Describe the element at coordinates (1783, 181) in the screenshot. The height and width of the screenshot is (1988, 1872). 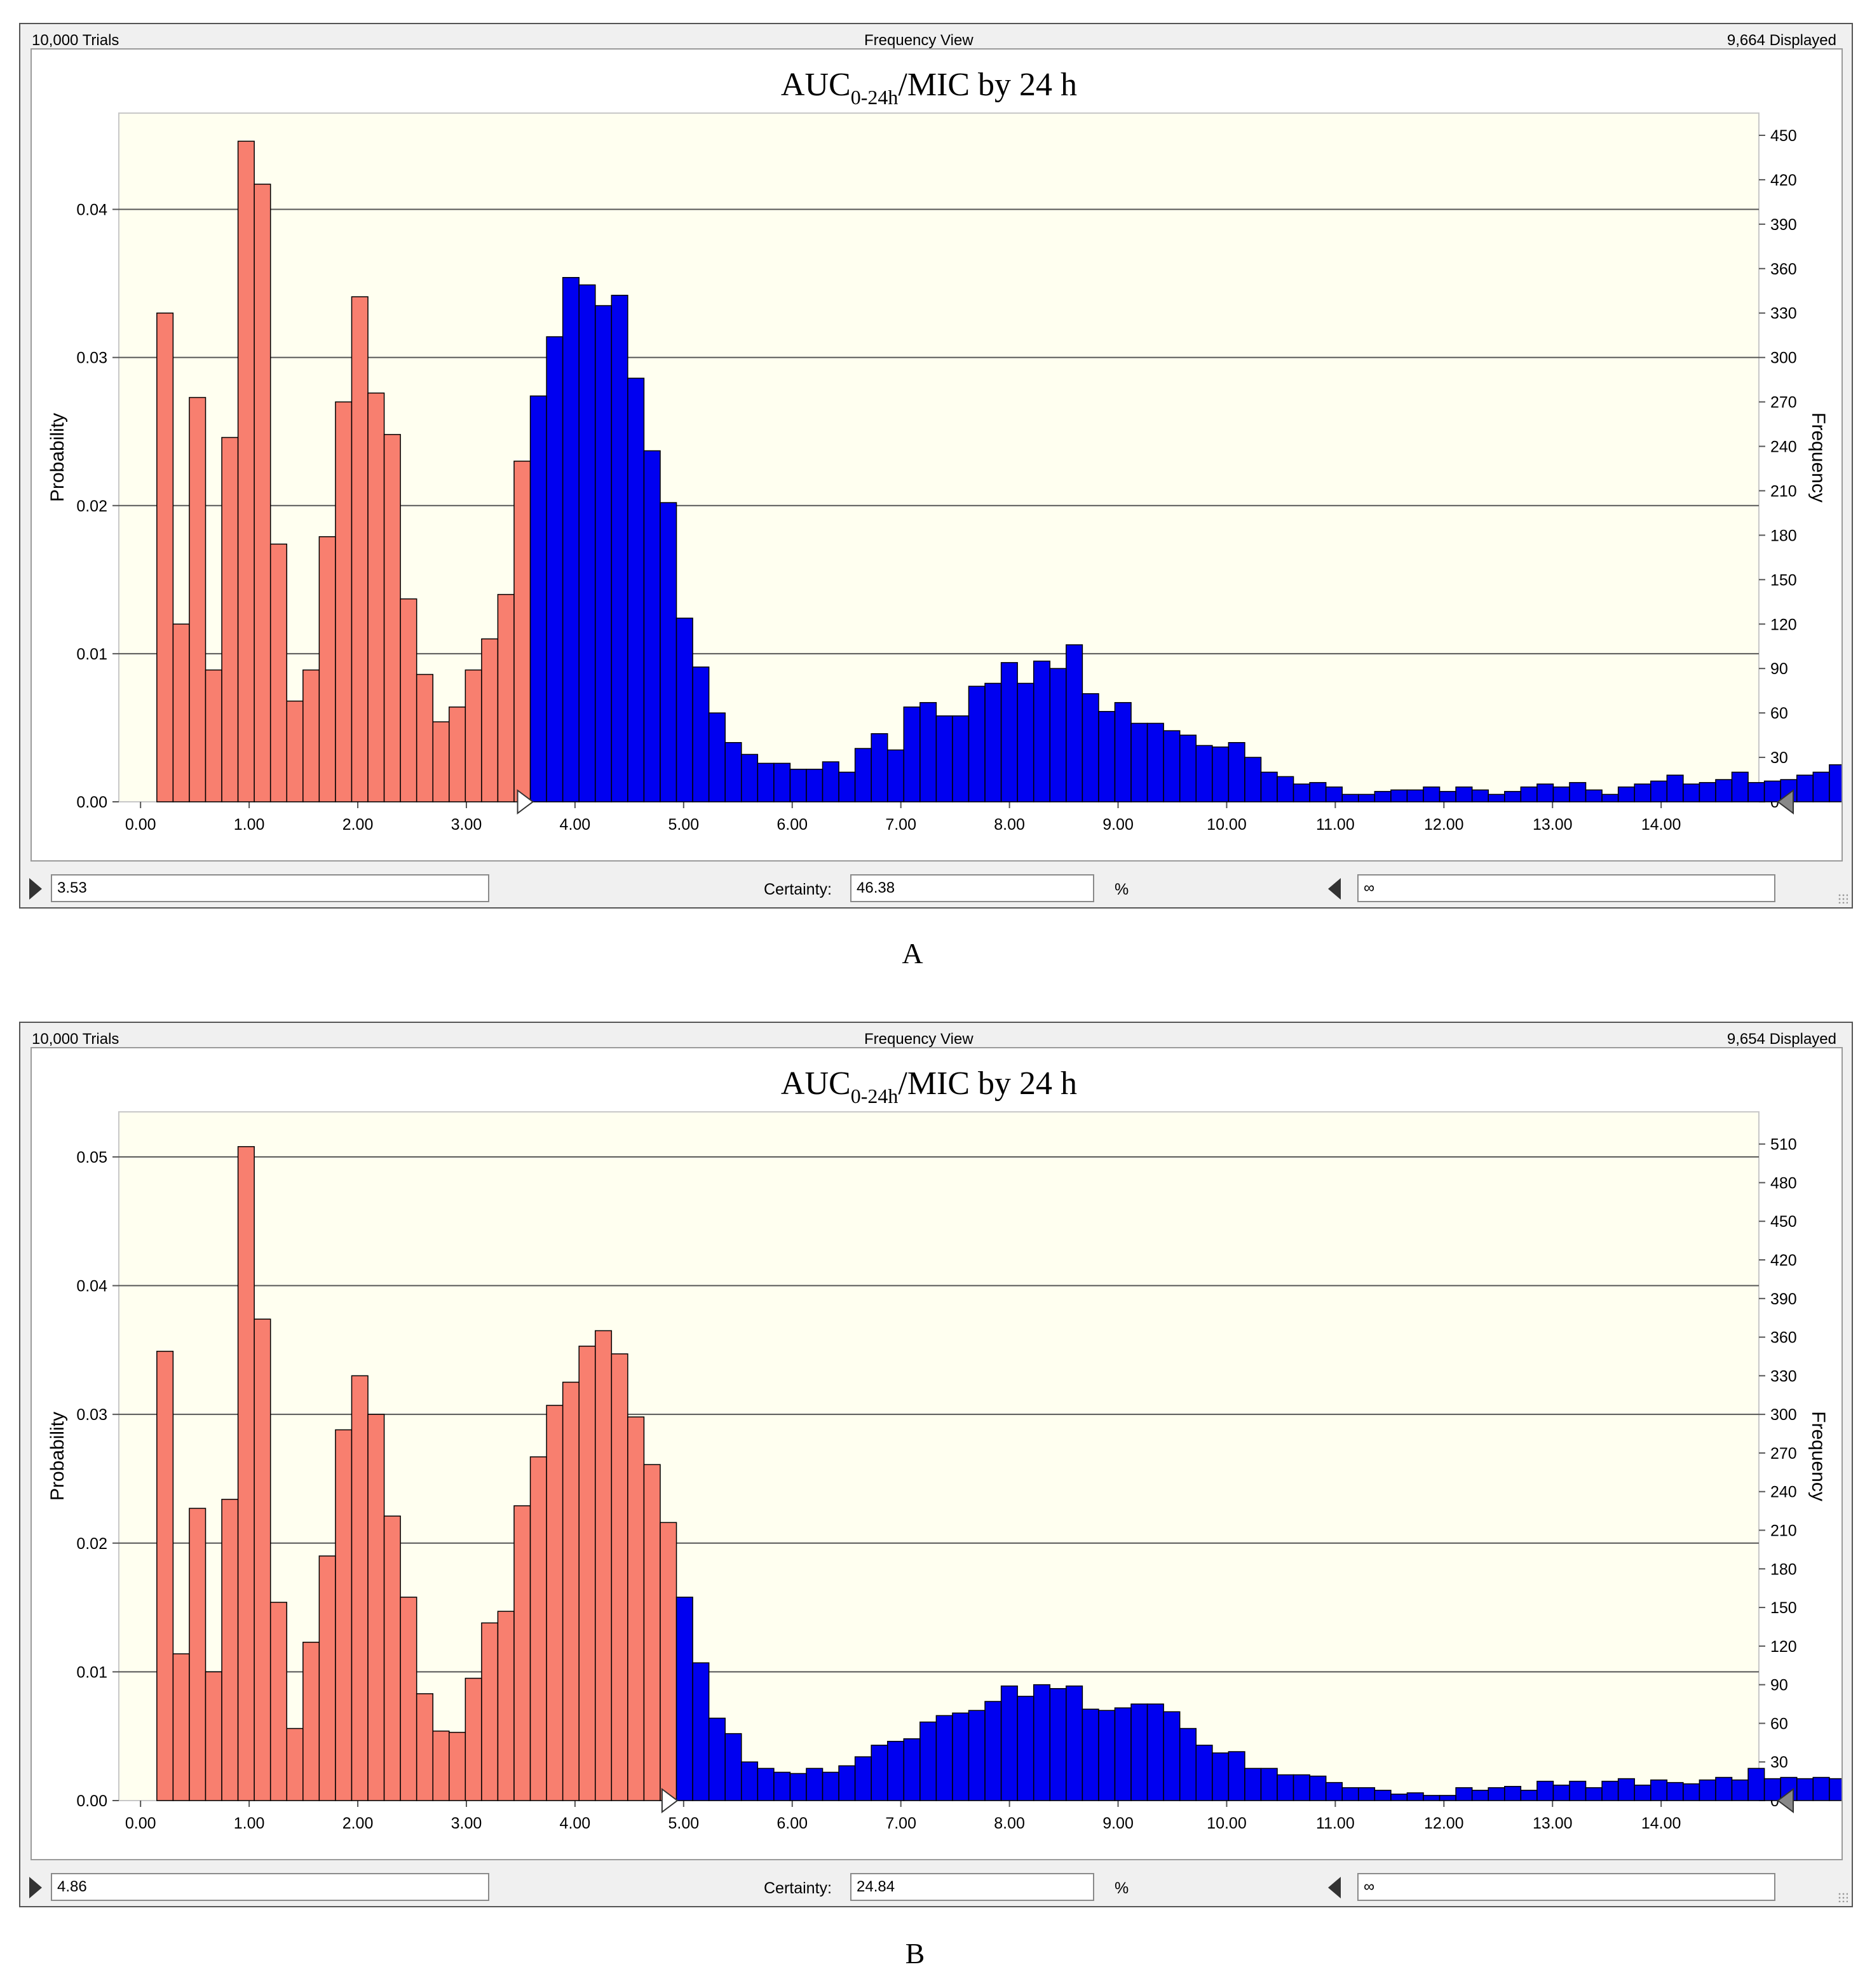
I see `y2-tick-label: 420` at that location.